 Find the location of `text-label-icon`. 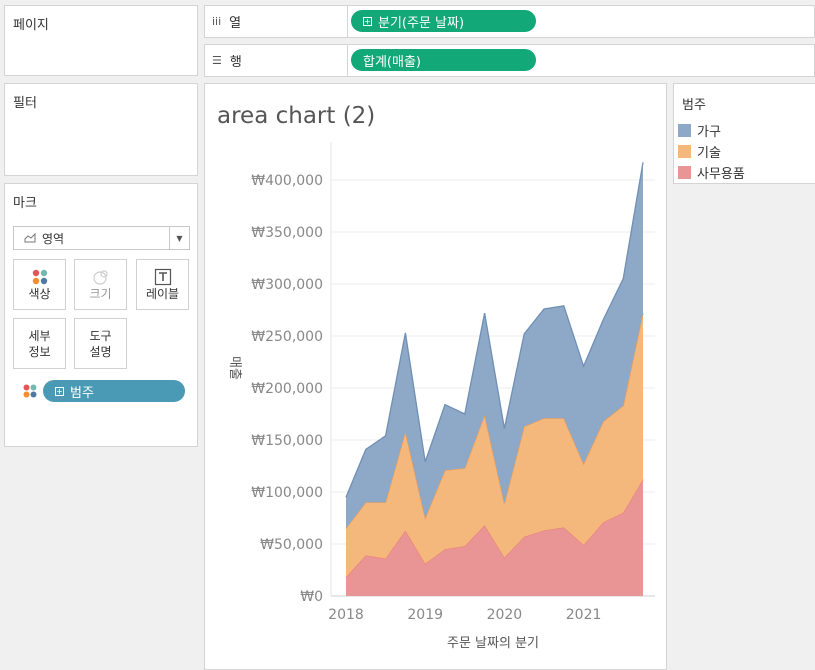

text-label-icon is located at coordinates (162, 276).